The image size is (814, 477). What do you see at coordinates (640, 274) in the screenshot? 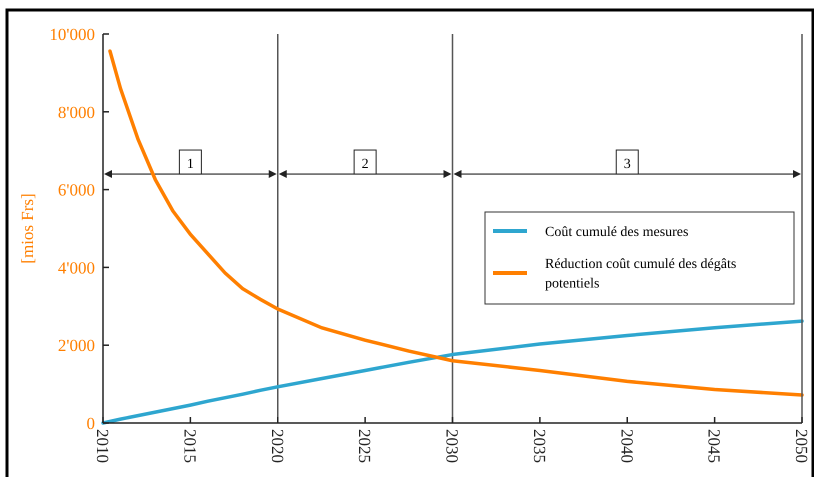
I see `legend-label: Réduction coût cumulé des dégâts potentiels` at bounding box center [640, 274].